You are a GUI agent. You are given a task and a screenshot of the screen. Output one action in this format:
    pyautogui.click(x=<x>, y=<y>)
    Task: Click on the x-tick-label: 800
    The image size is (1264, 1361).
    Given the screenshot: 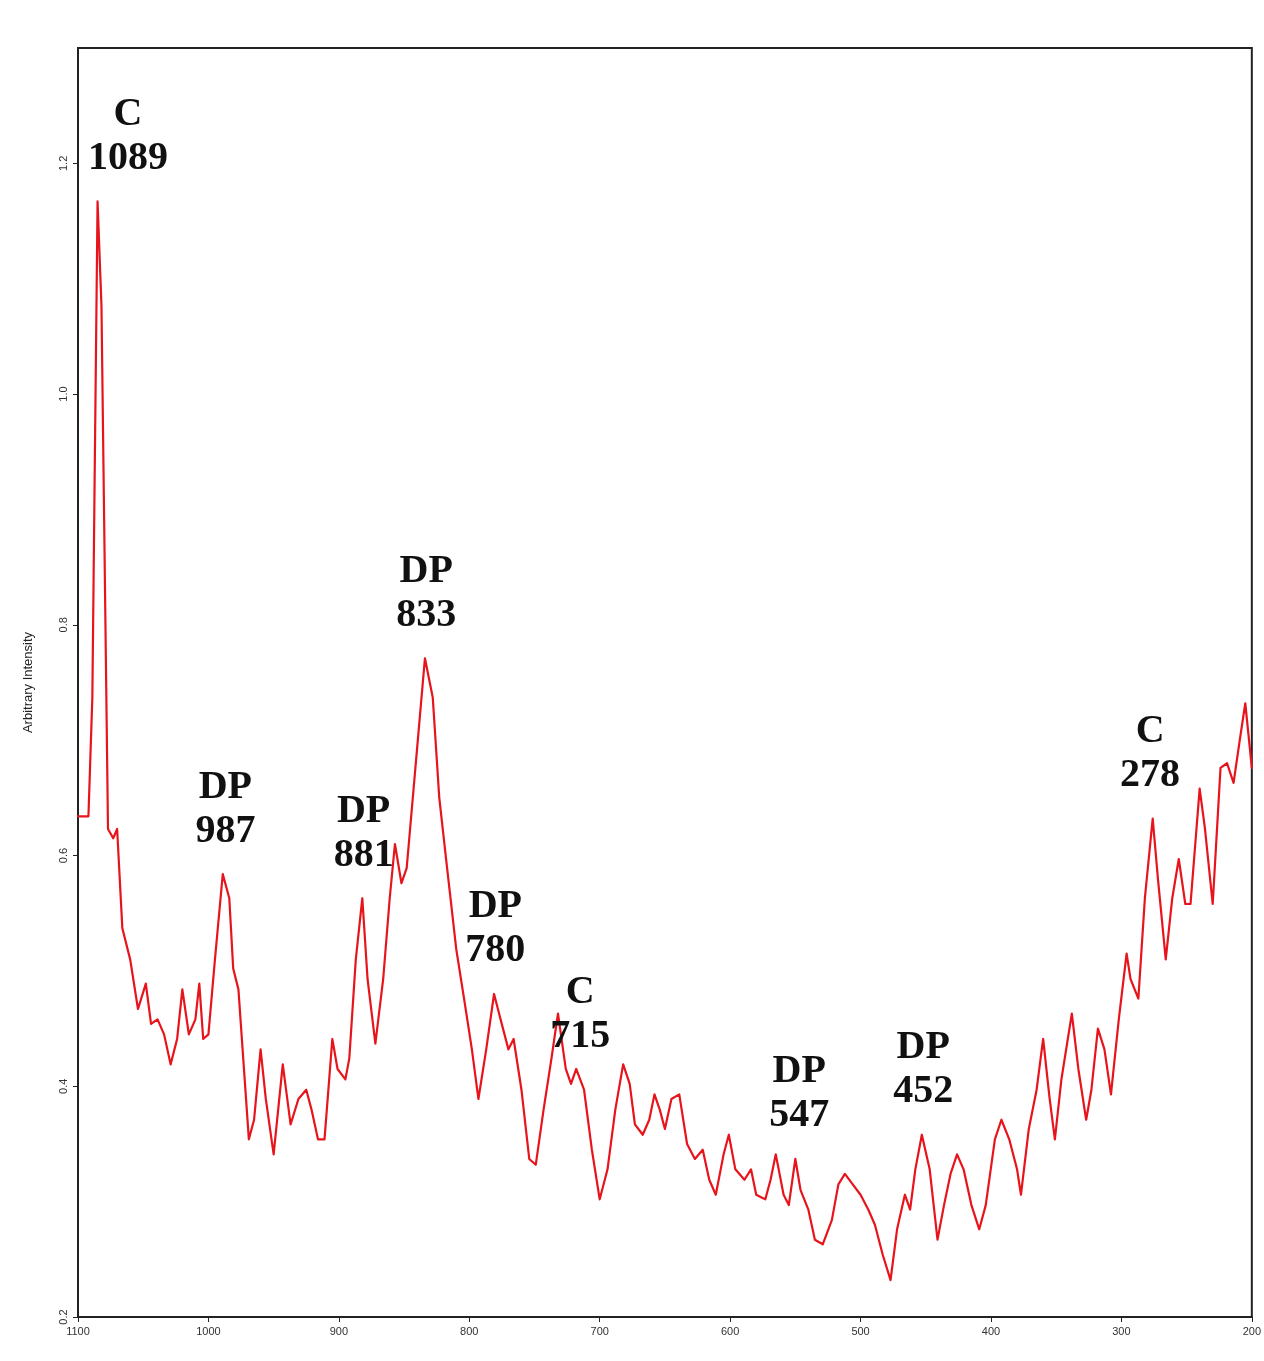 What is the action you would take?
    pyautogui.click(x=469, y=1330)
    